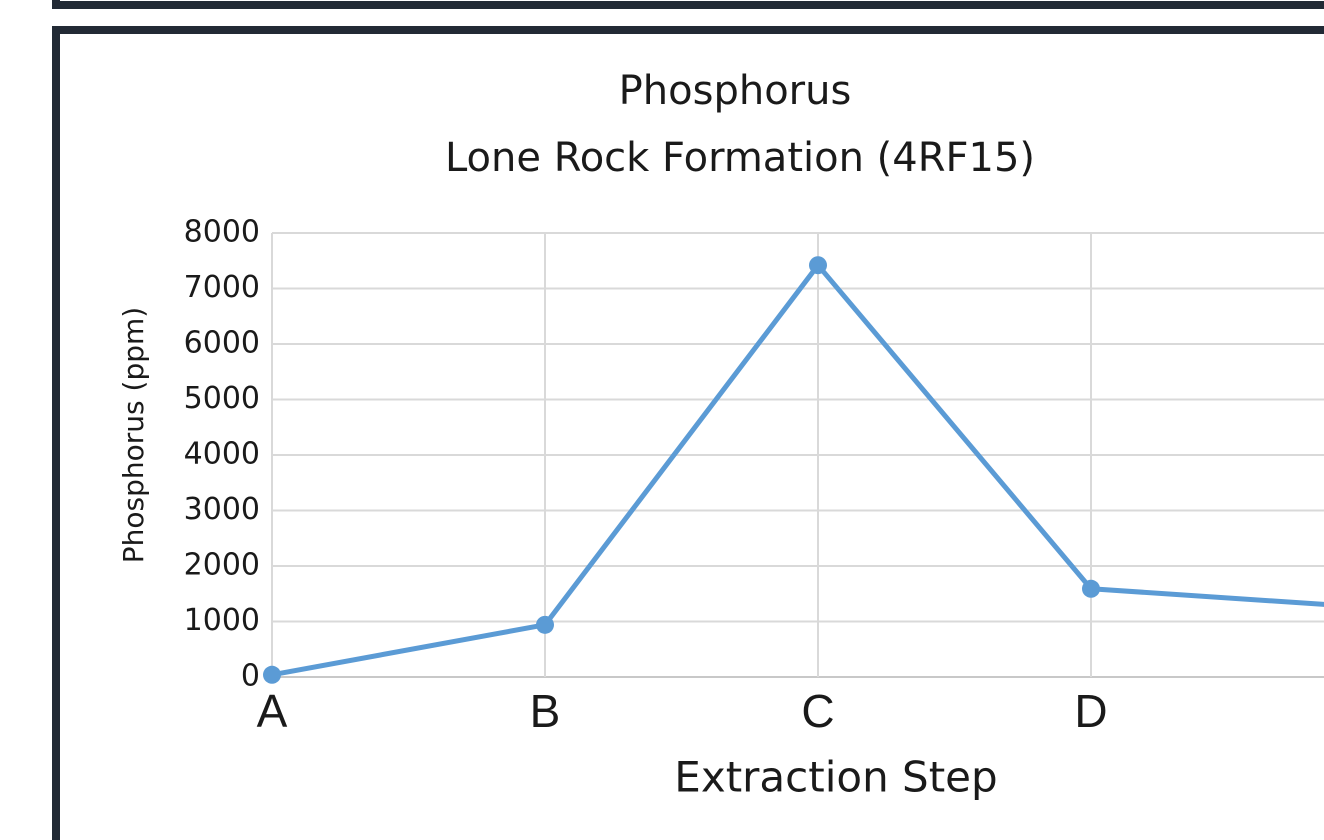 The height and width of the screenshot is (840, 1324). I want to click on y-tick-label: 8000, so click(222, 232).